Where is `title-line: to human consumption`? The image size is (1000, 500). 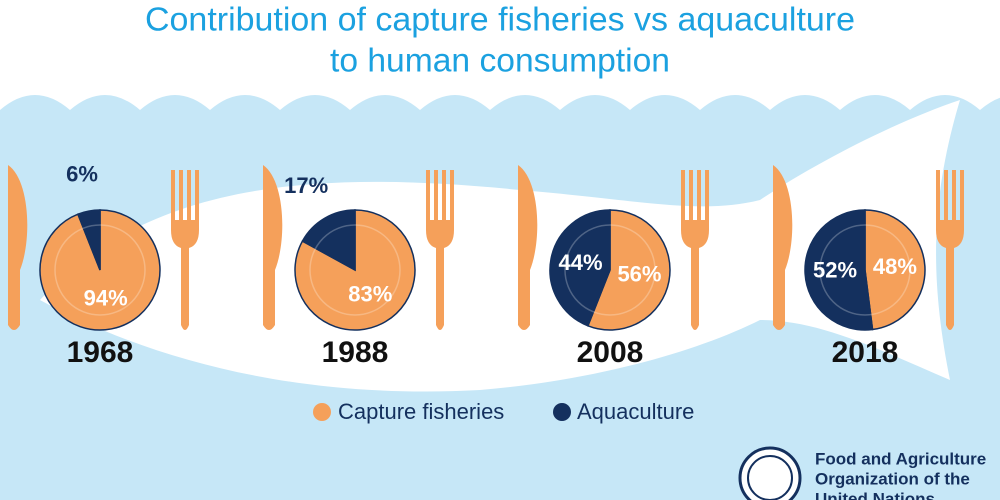
title-line: to human consumption is located at coordinates (500, 60).